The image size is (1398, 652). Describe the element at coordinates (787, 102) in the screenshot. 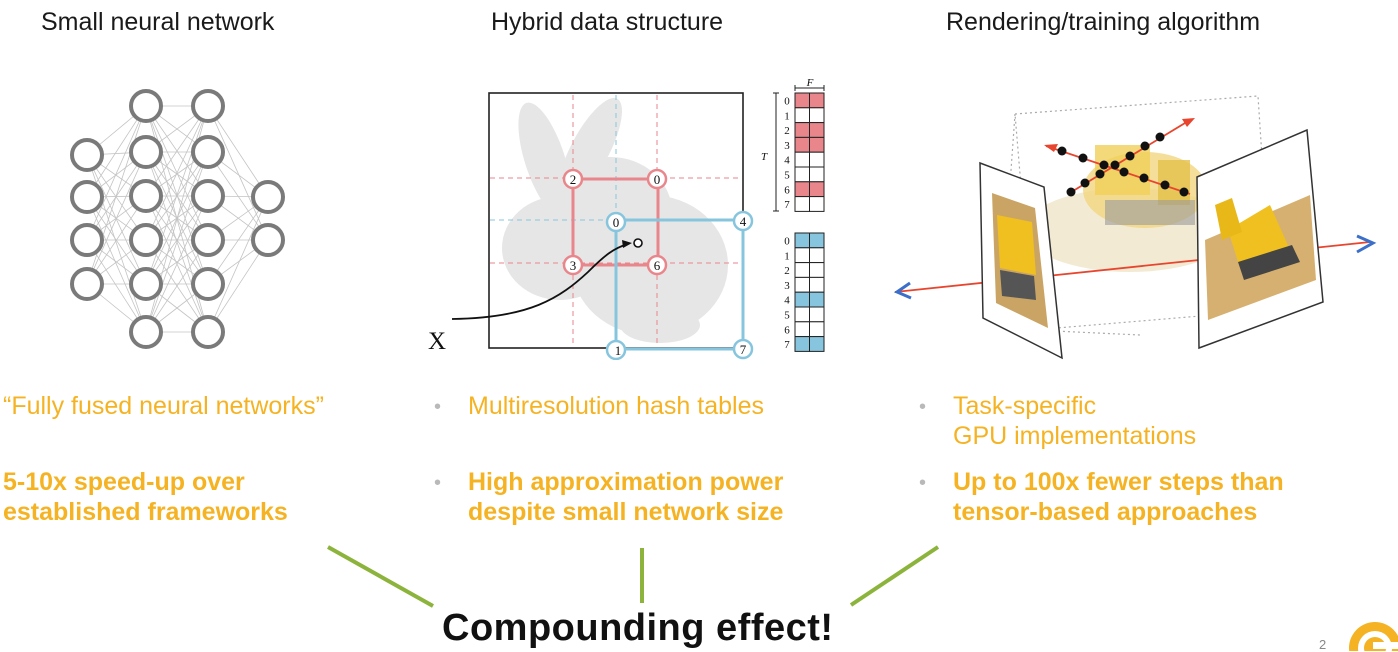

I see `red-hash-table-row-label: 0` at that location.